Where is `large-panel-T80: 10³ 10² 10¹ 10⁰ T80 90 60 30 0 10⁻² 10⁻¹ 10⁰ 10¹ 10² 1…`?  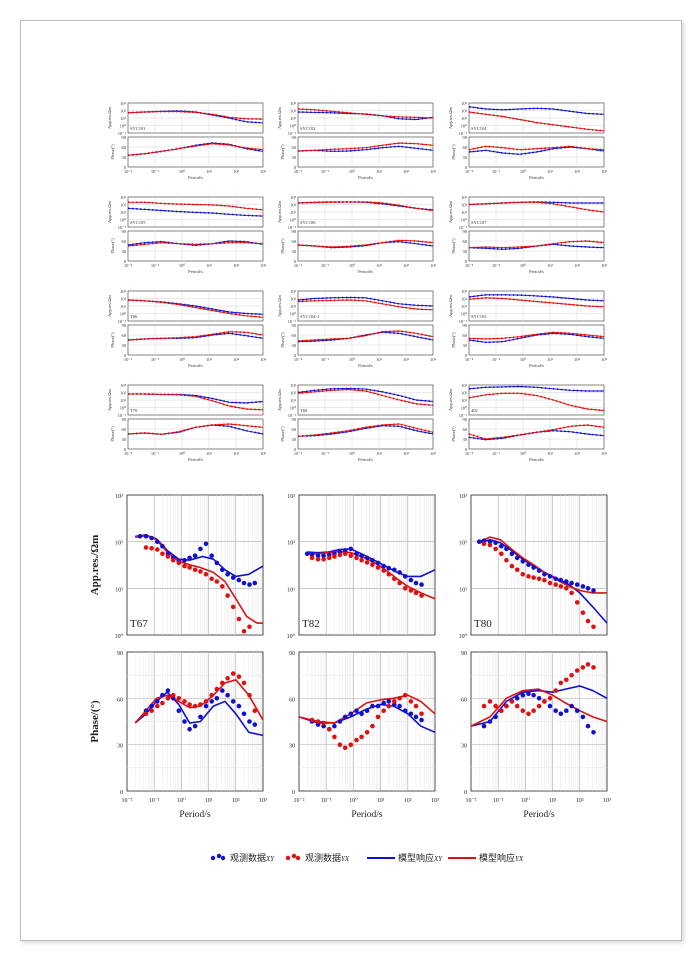
large-panel-T80: 10³ 10² 10¹ 10⁰ T80 90 60 30 0 10⁻² 10⁻¹ 10⁰ 10¹ 10² 1… is located at coordinates (535, 657).